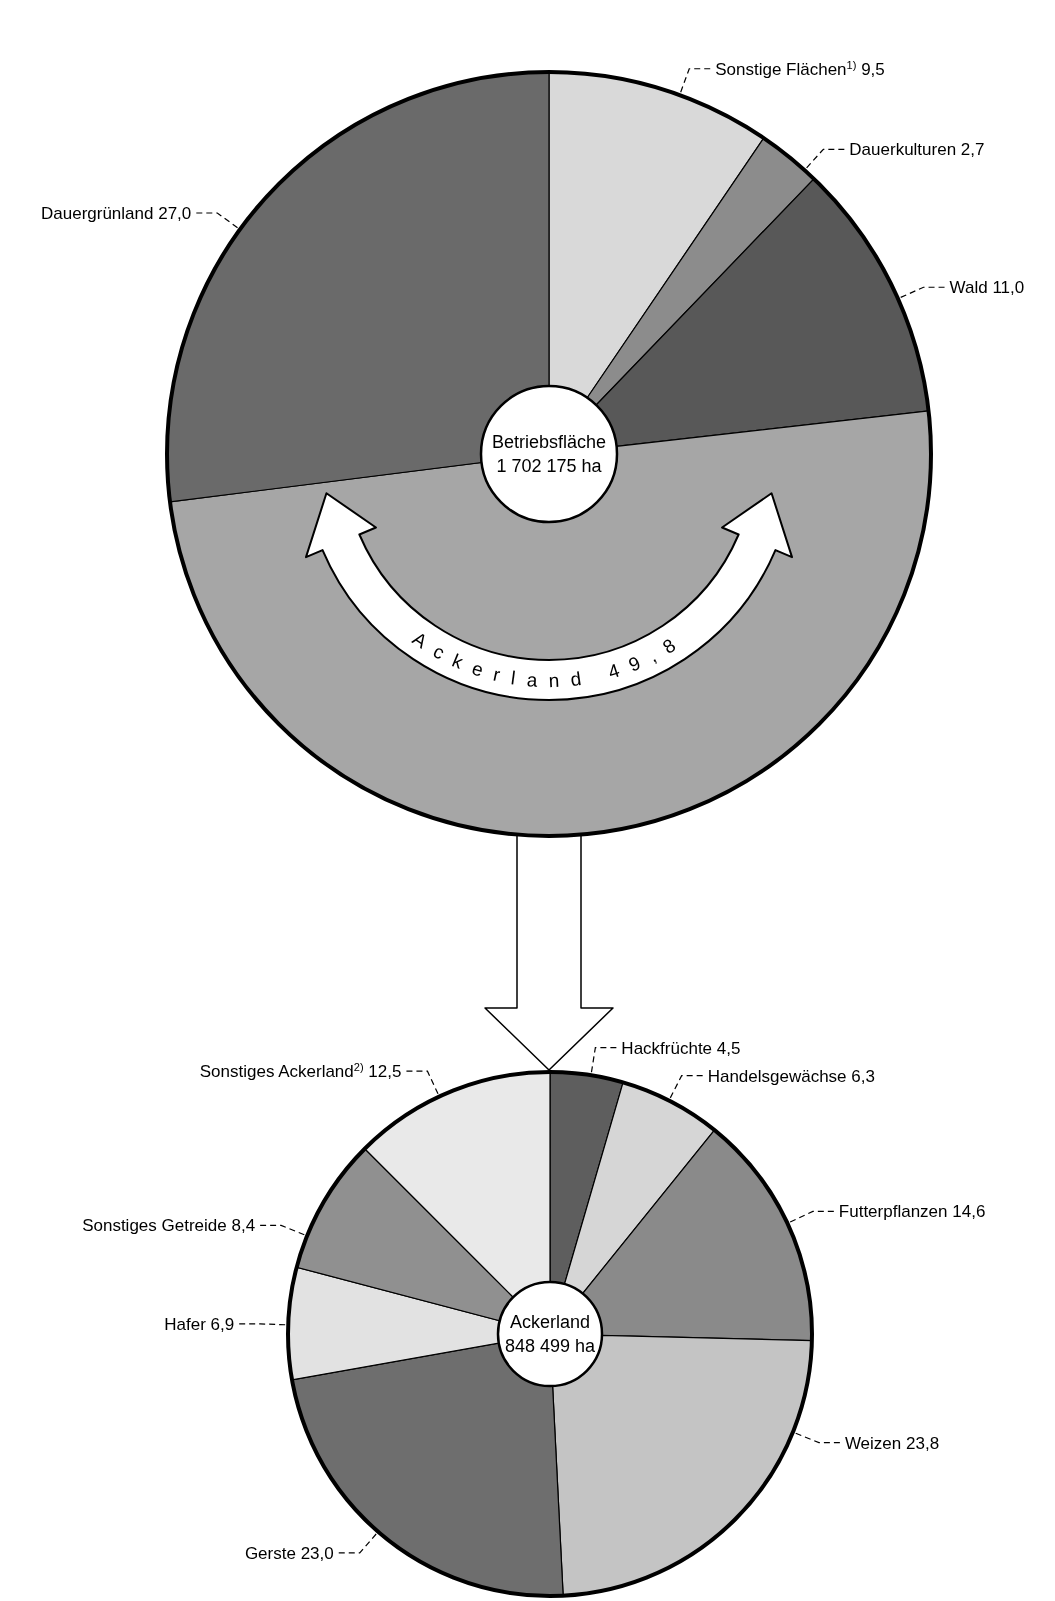 This screenshot has width=1055, height=1601. I want to click on slice-label: Gerste, so click(270, 1553).